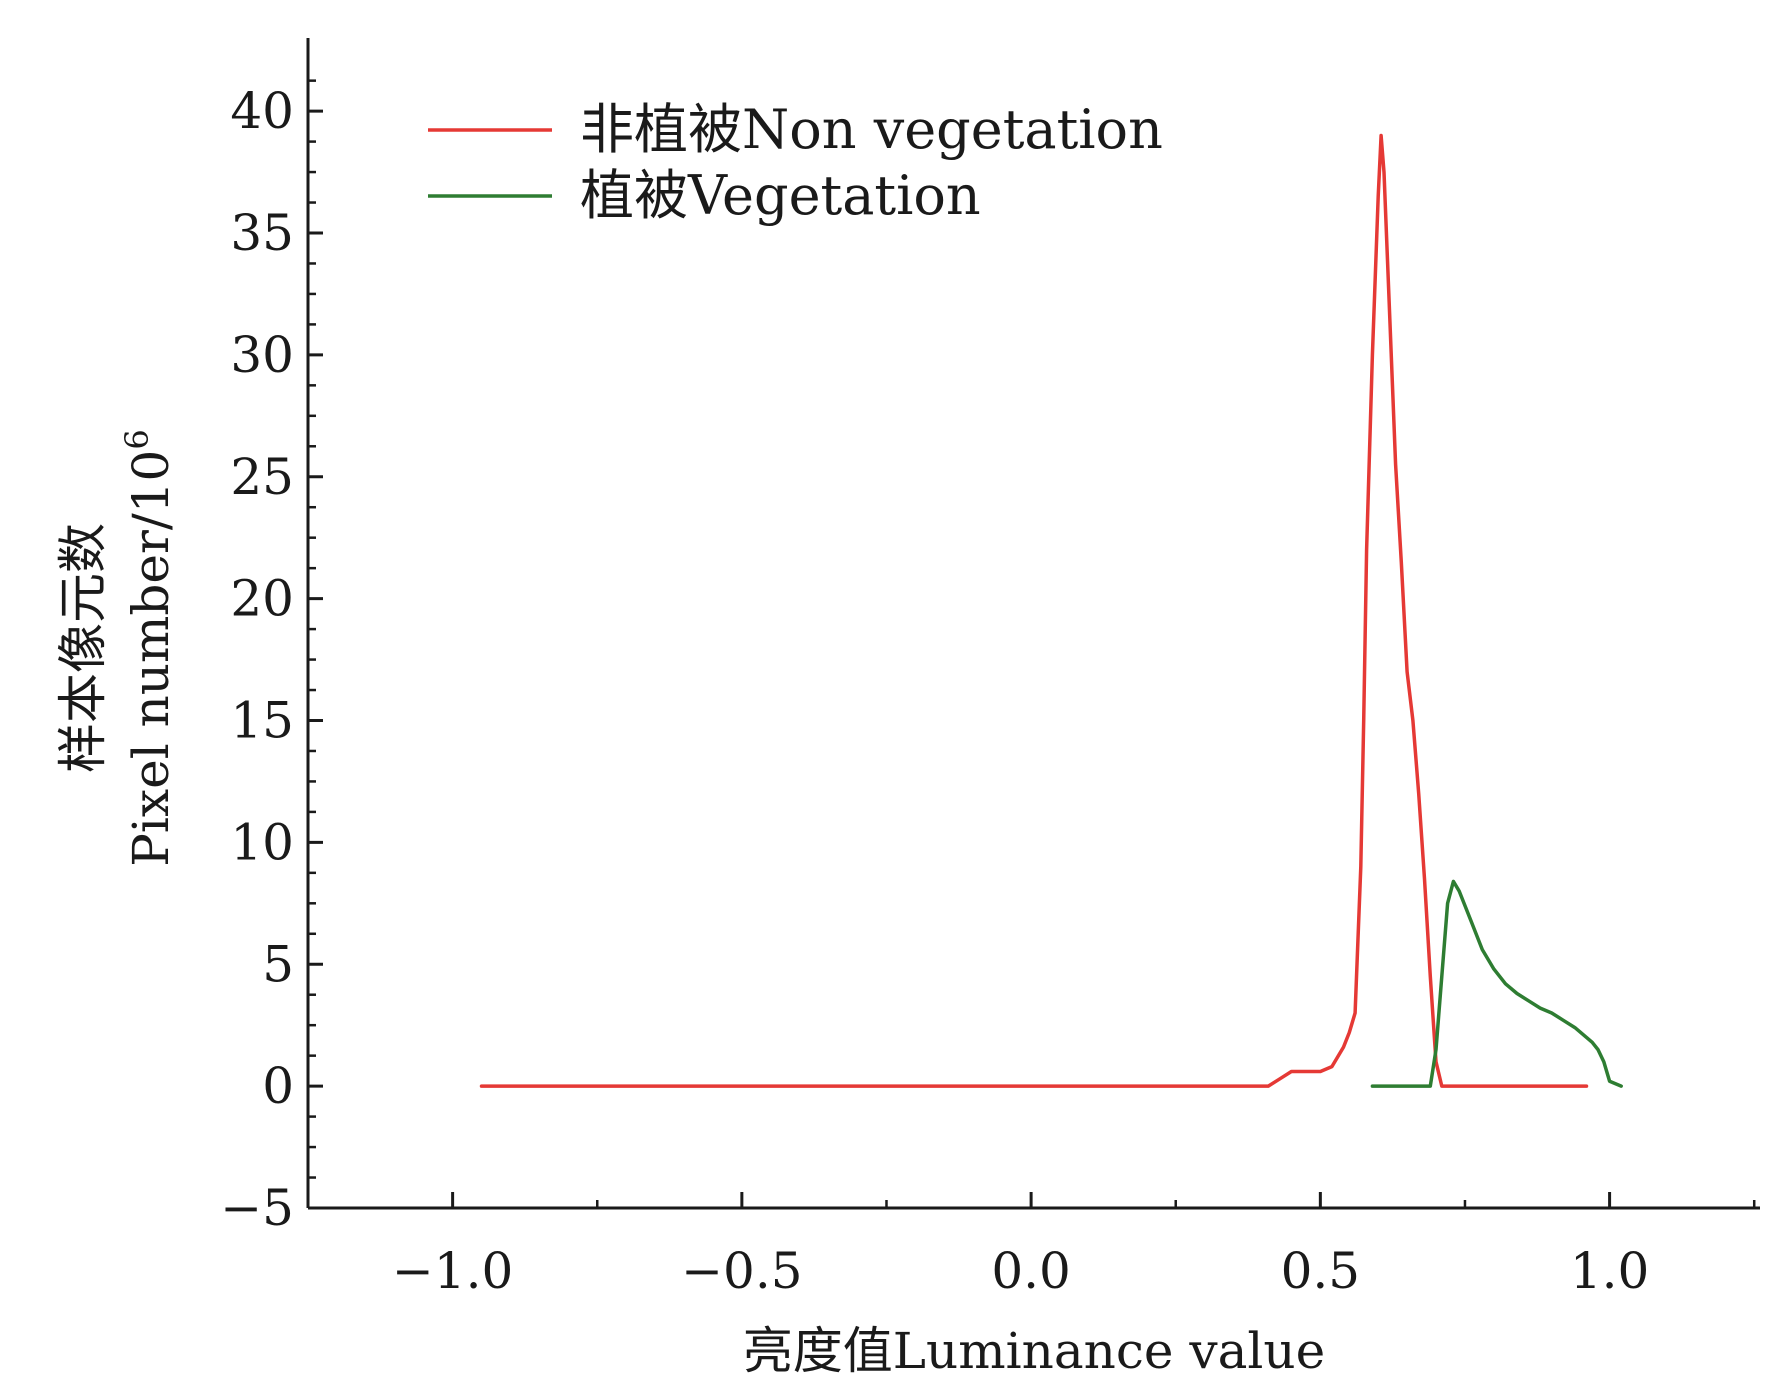  What do you see at coordinates (1031, 1271) in the screenshot?
I see `x-tick-label: 0.0` at bounding box center [1031, 1271].